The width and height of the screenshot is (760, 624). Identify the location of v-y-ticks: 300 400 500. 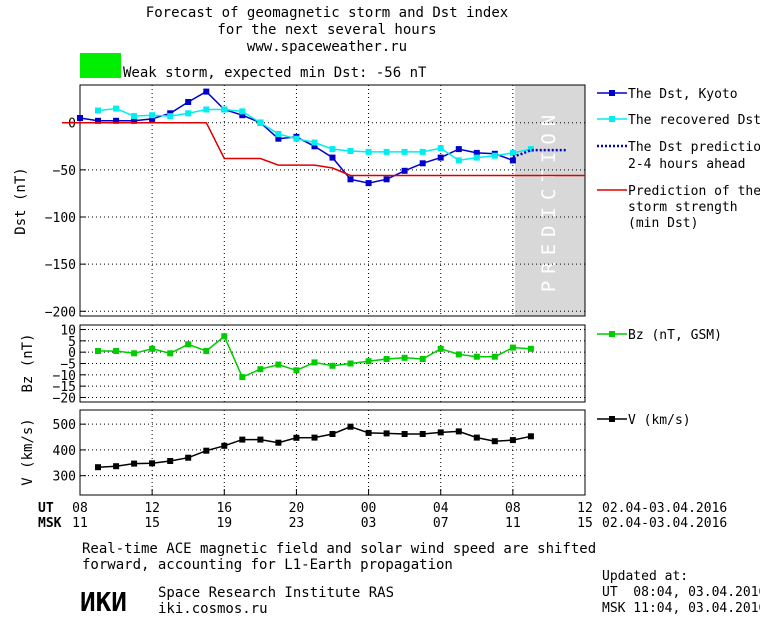
(69, 451).